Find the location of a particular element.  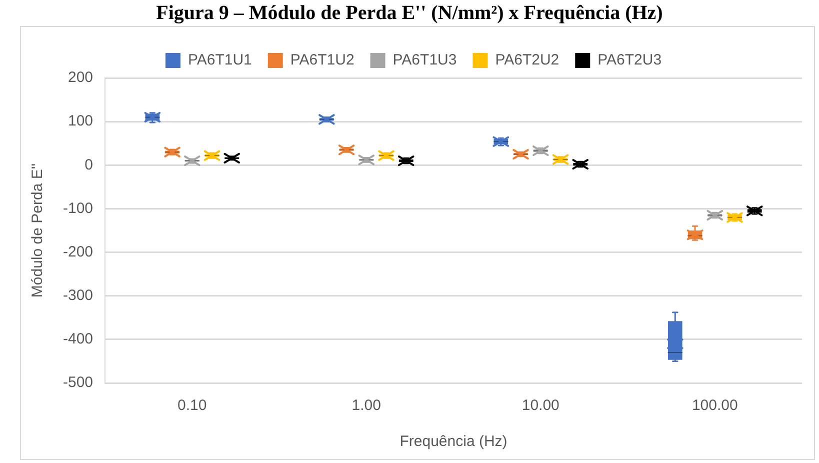

y-tick-label: 100 is located at coordinates (81, 121).